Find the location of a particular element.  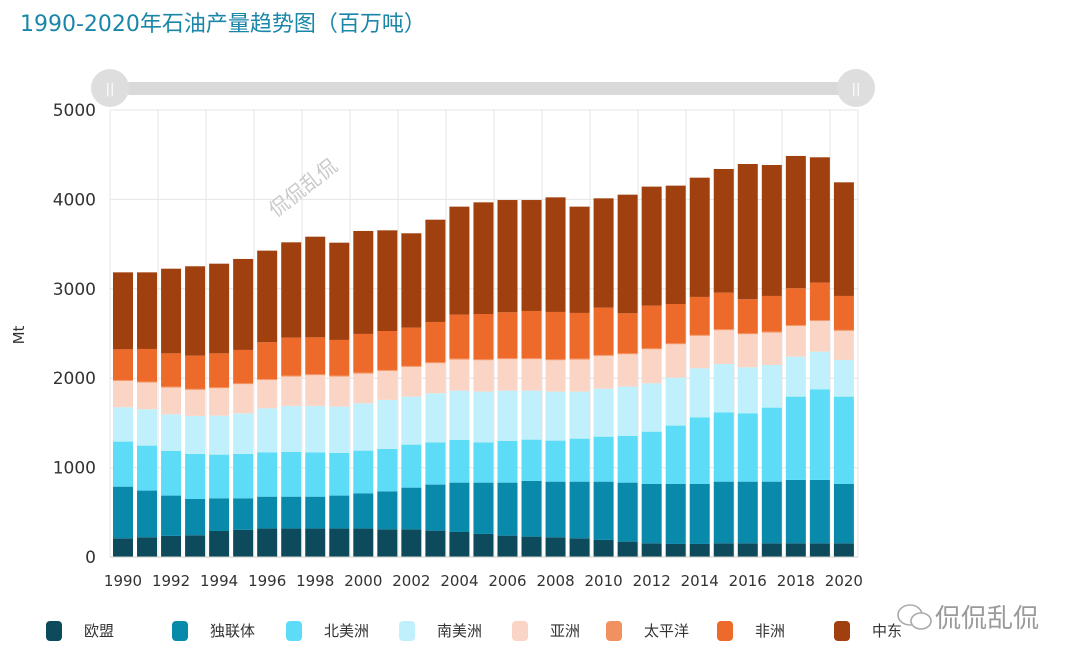

slider-handle-left is located at coordinates (110, 88).